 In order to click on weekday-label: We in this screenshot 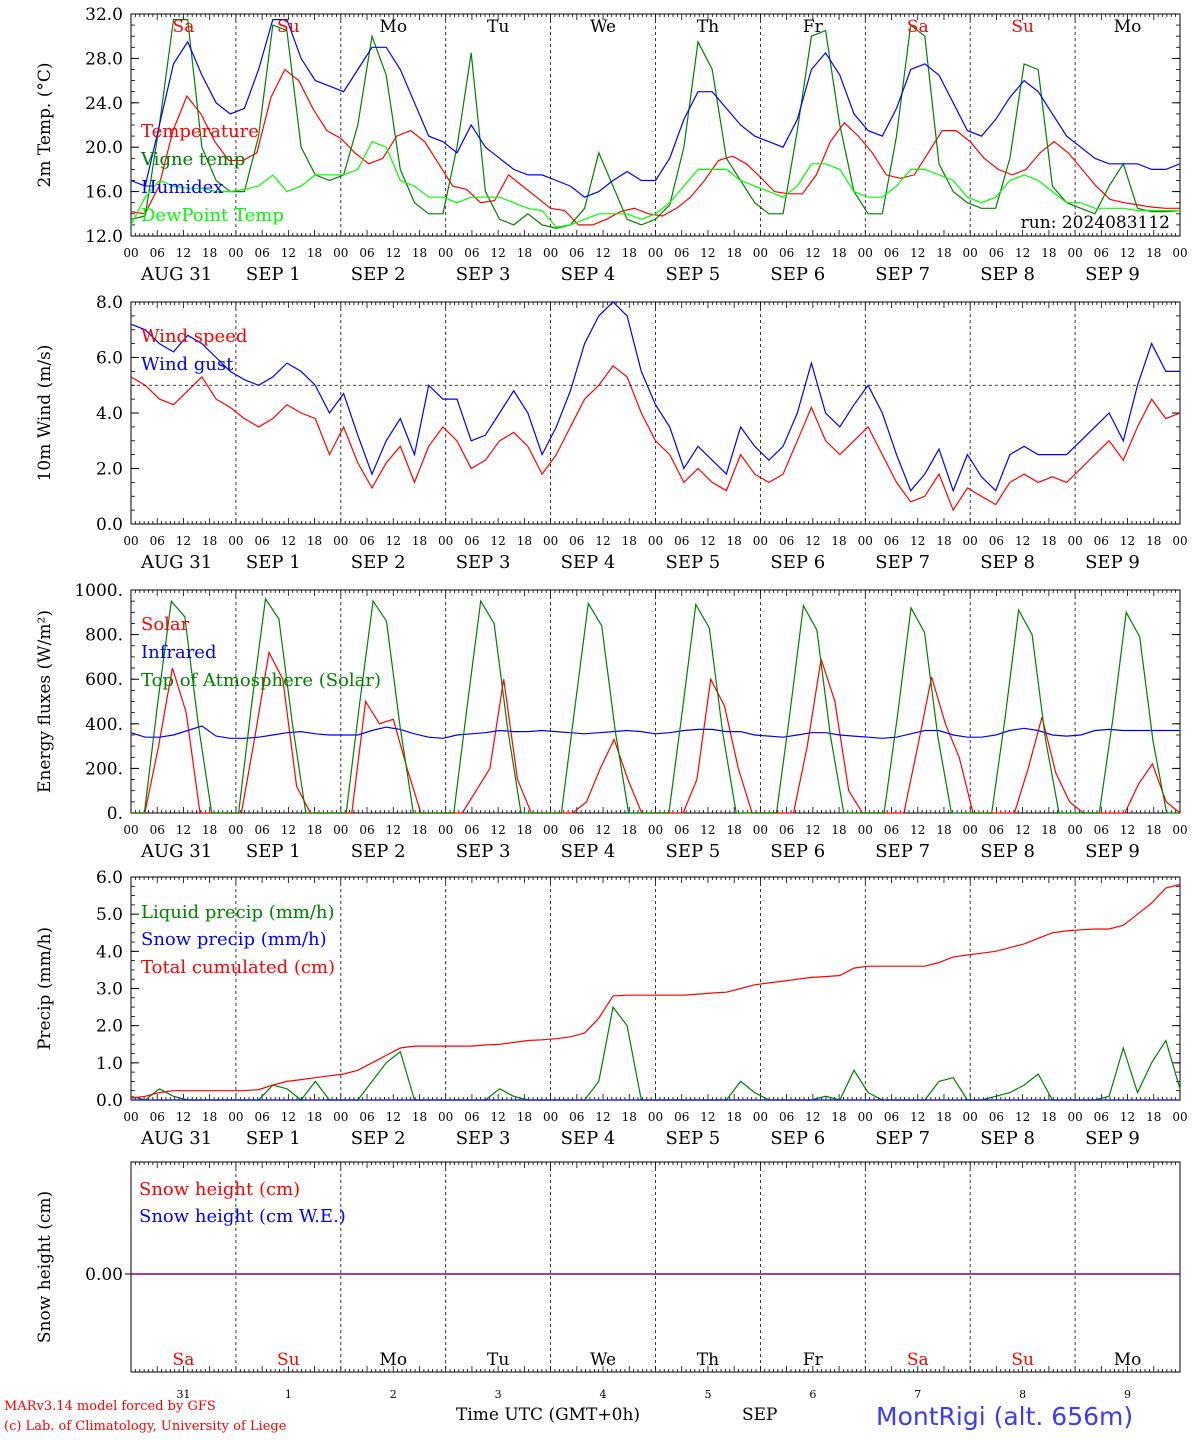, I will do `click(603, 27)`.